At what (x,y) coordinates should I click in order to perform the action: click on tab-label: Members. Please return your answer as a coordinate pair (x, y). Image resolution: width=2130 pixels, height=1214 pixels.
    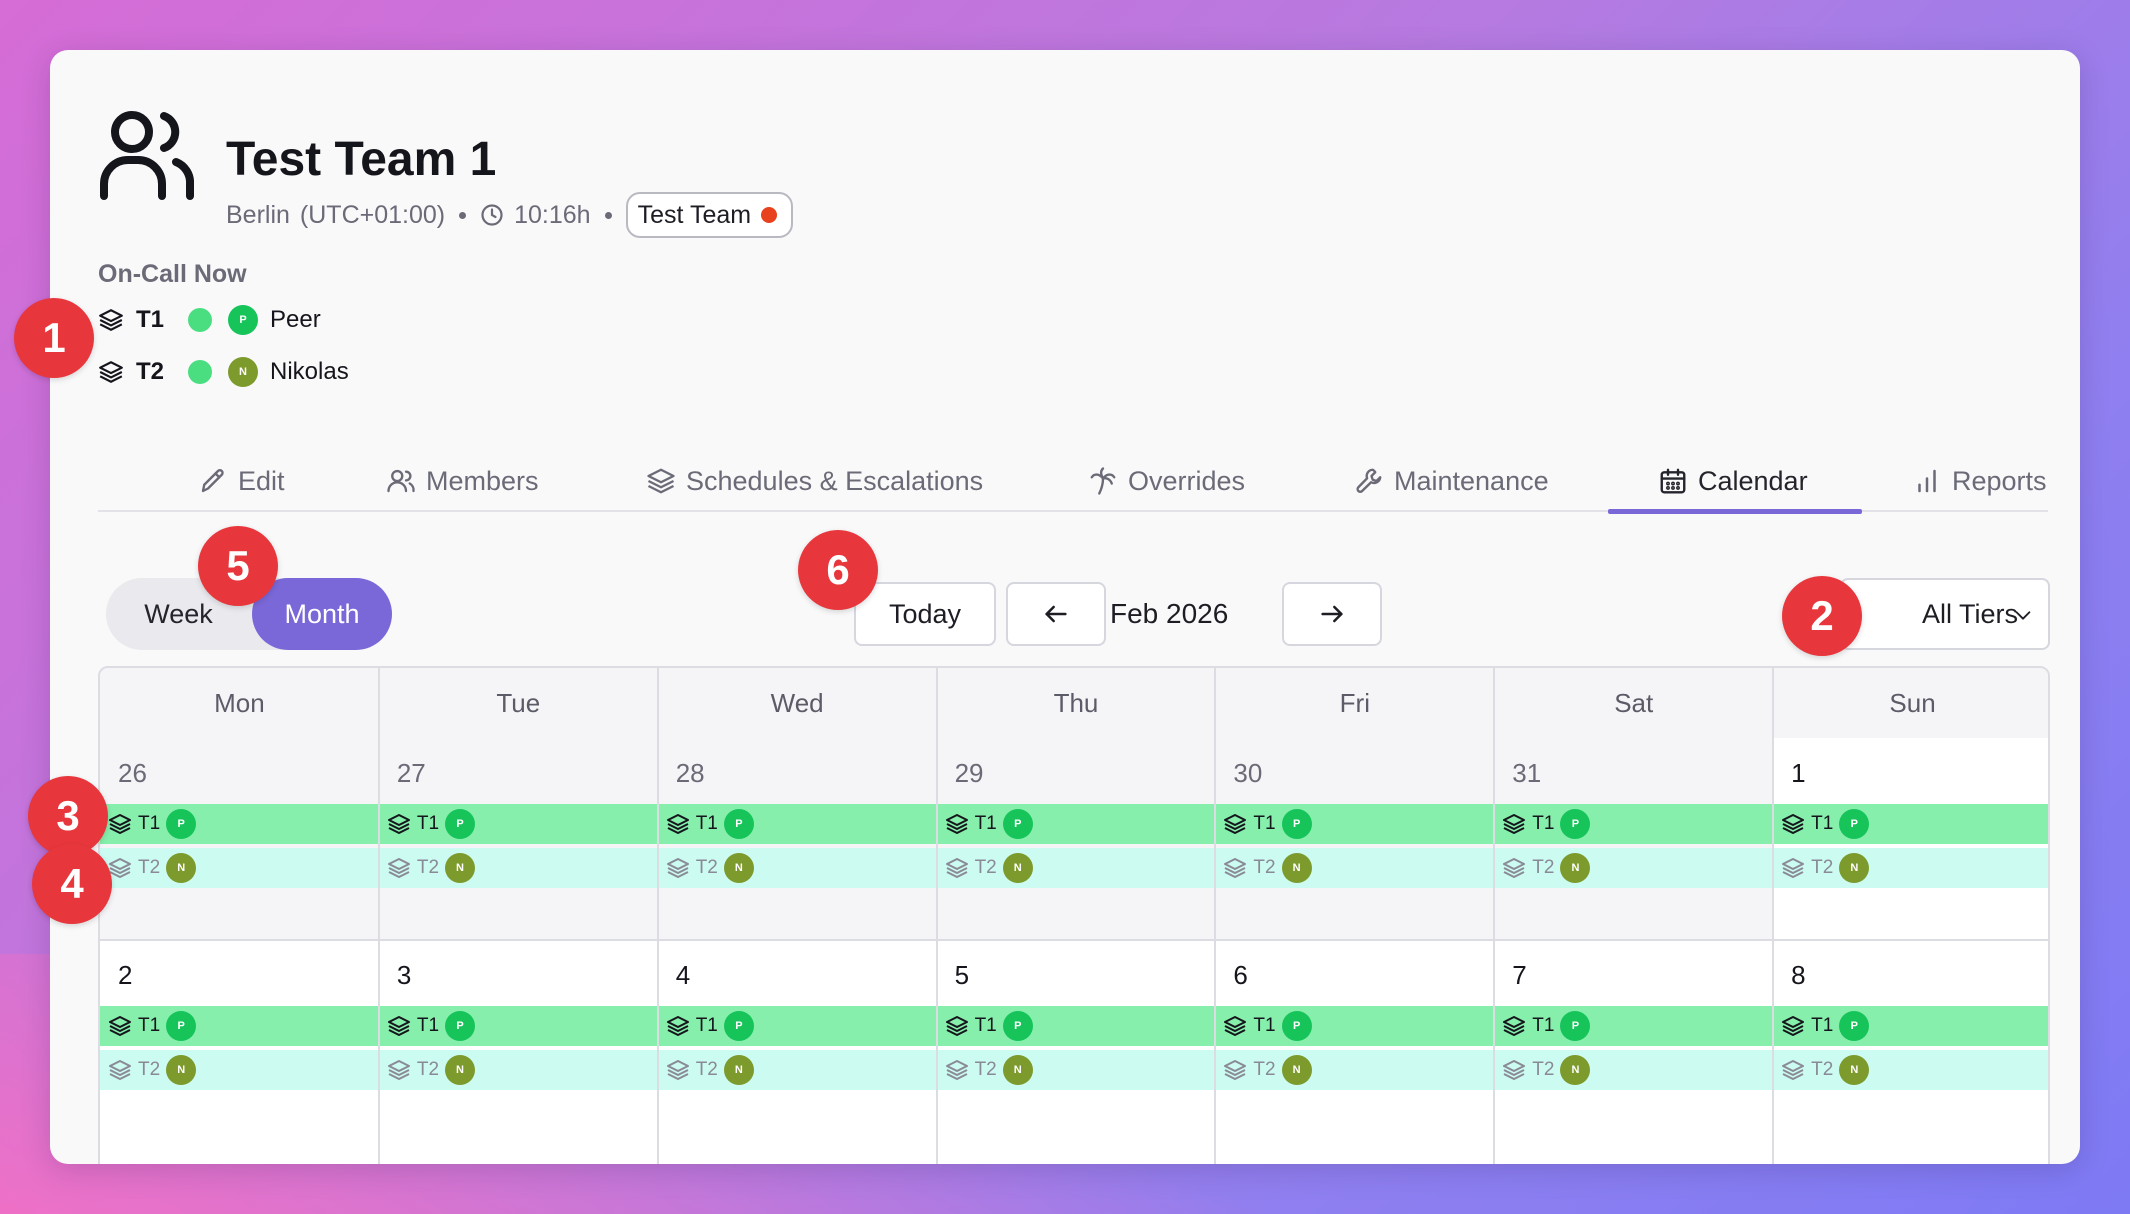
    Looking at the image, I should click on (482, 480).